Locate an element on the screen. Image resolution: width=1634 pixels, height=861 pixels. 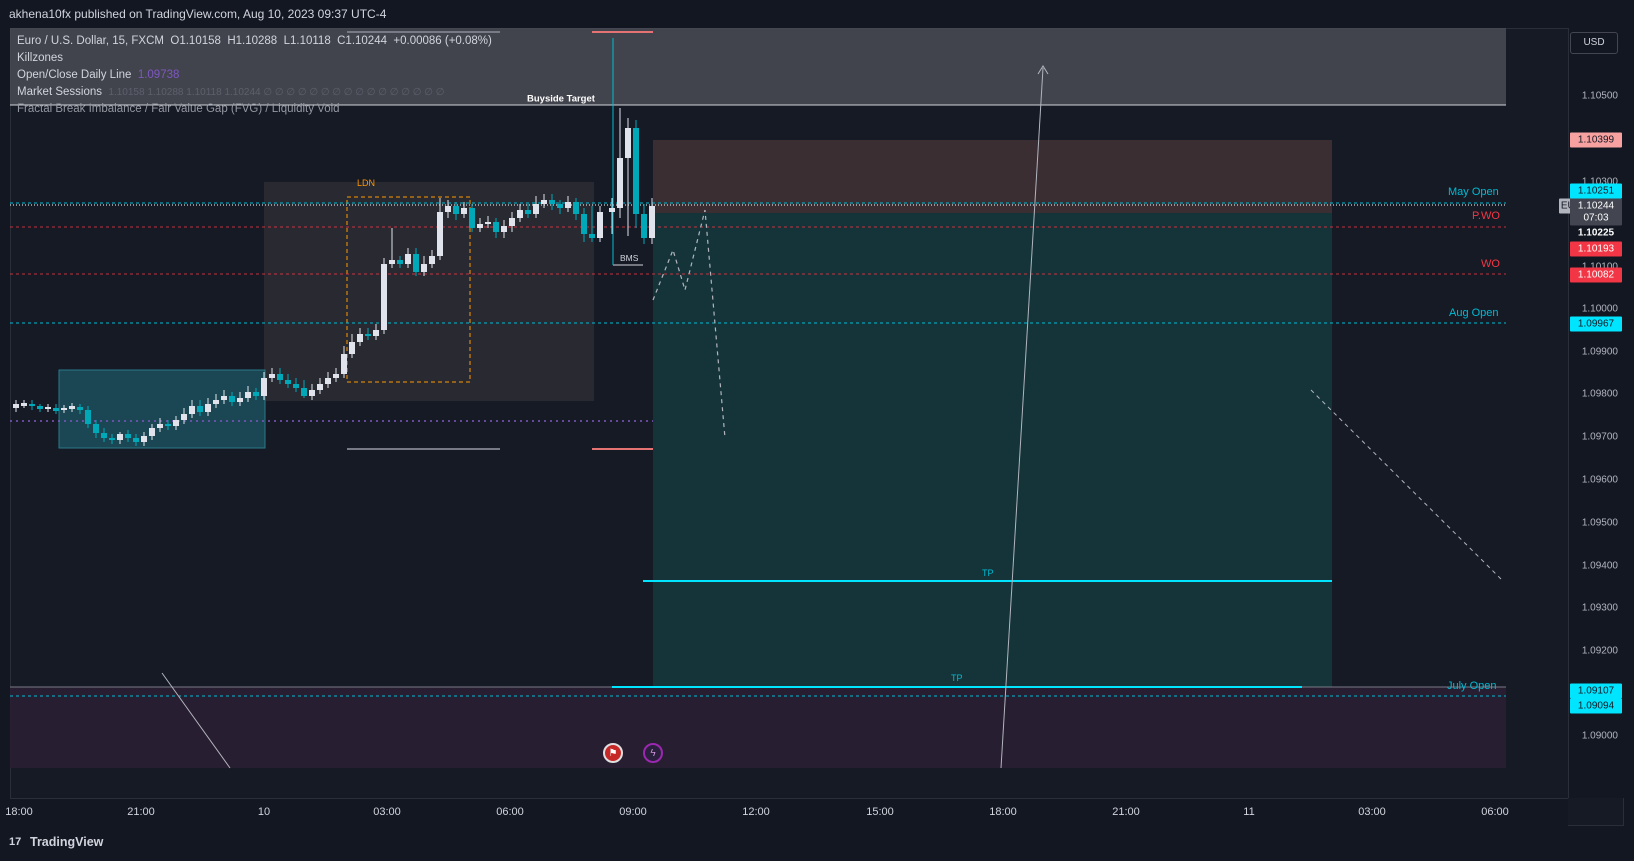
projection-line-right is located at coordinates (1406, 485).